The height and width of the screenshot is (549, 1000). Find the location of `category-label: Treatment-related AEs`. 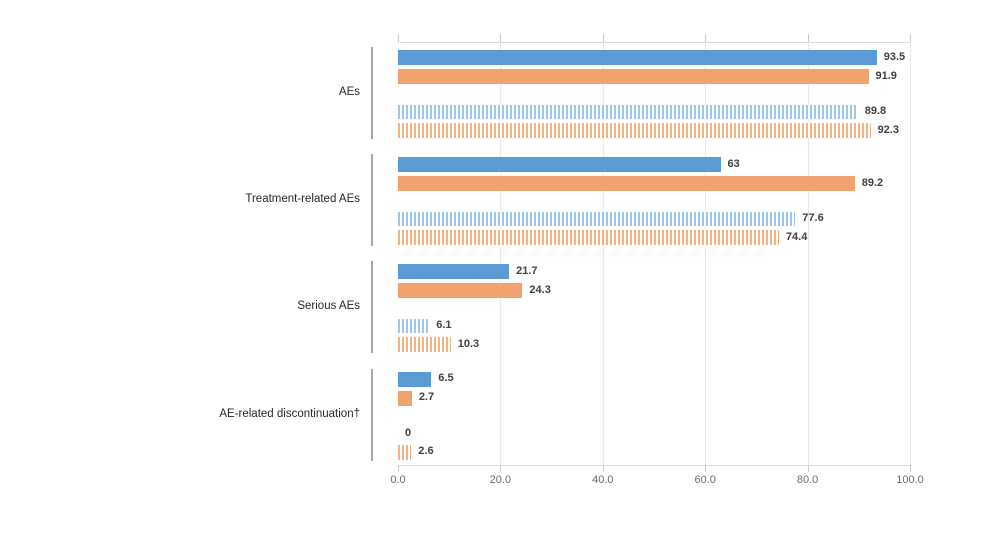

category-label: Treatment-related AEs is located at coordinates (302, 199).